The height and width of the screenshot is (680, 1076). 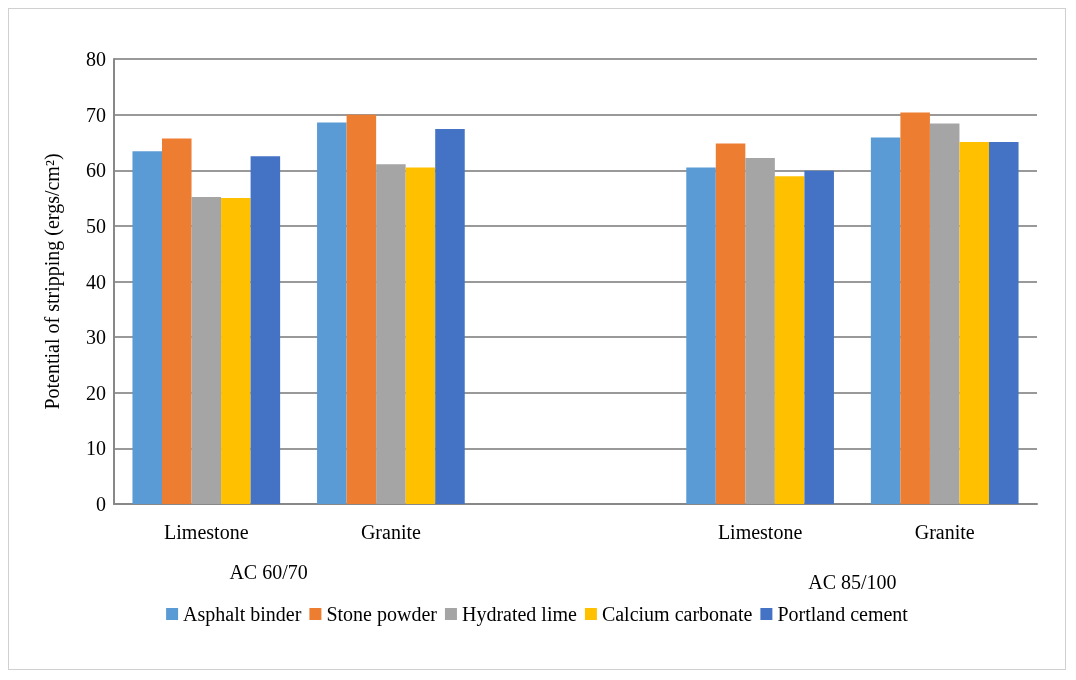 I want to click on y-tick-label: 70, so click(x=96, y=114).